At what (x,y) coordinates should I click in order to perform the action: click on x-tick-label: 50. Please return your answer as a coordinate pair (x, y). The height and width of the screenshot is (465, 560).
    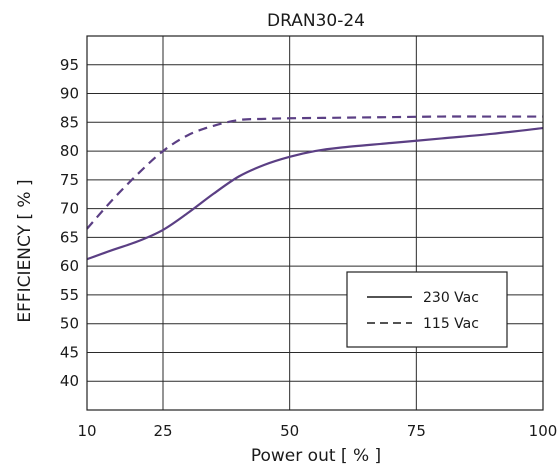
    Looking at the image, I should click on (289, 431).